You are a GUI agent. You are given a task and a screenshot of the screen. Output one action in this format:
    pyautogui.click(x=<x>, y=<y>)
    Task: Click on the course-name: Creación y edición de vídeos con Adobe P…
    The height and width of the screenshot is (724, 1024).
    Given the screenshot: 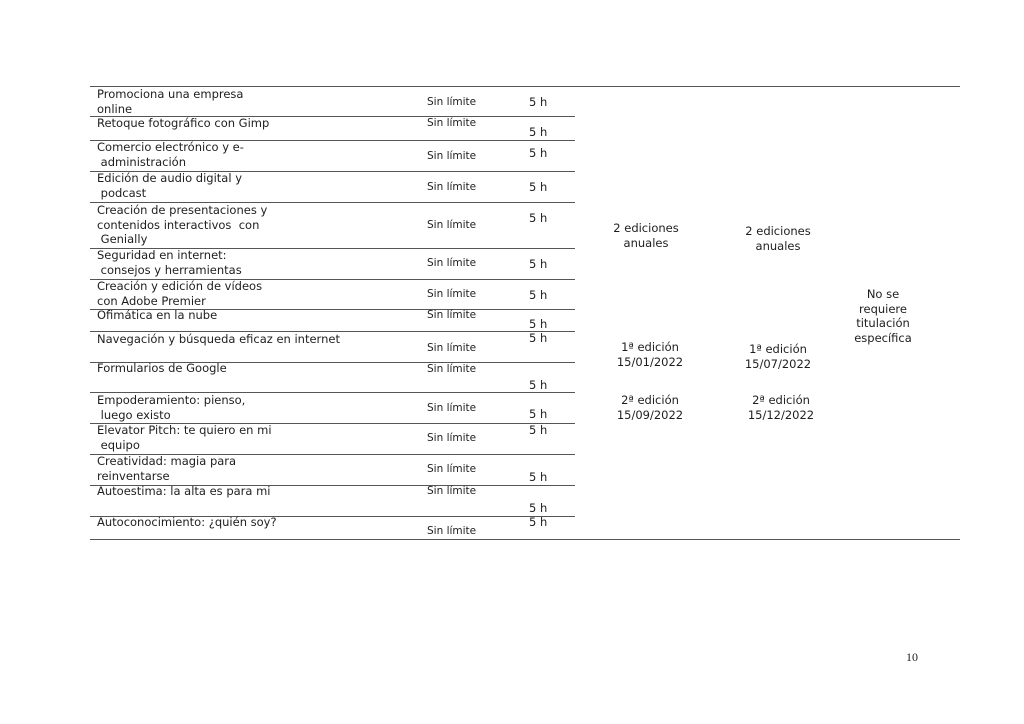 What is the action you would take?
    pyautogui.click(x=180, y=293)
    